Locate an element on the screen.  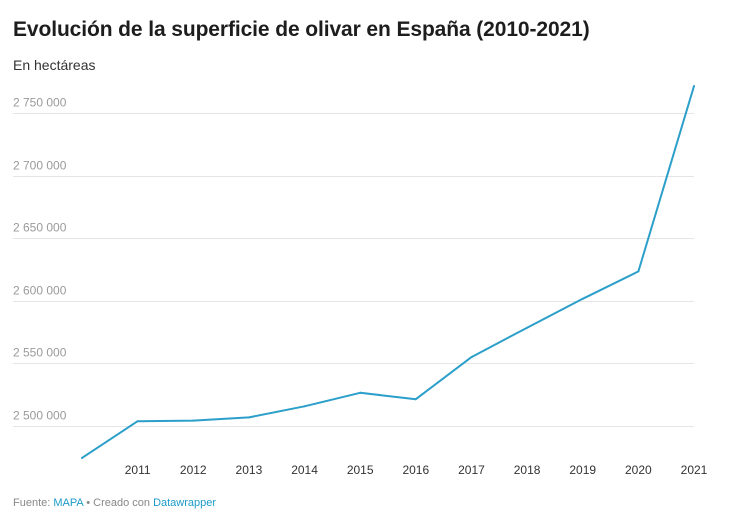
chart-subtitle: En hectáreas is located at coordinates (54, 65).